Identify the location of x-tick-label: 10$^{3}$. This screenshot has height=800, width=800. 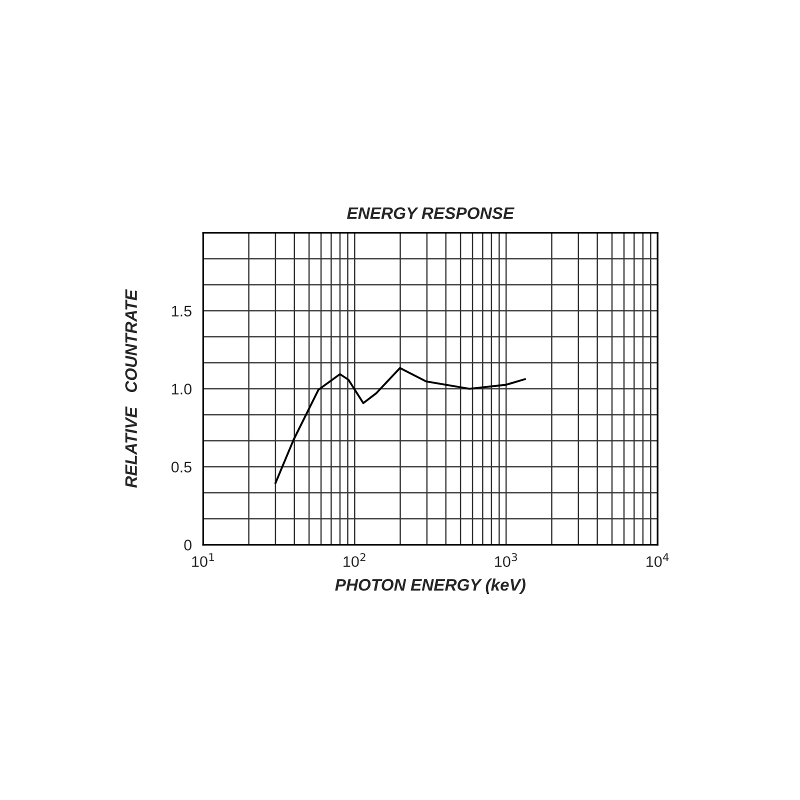
(506, 560).